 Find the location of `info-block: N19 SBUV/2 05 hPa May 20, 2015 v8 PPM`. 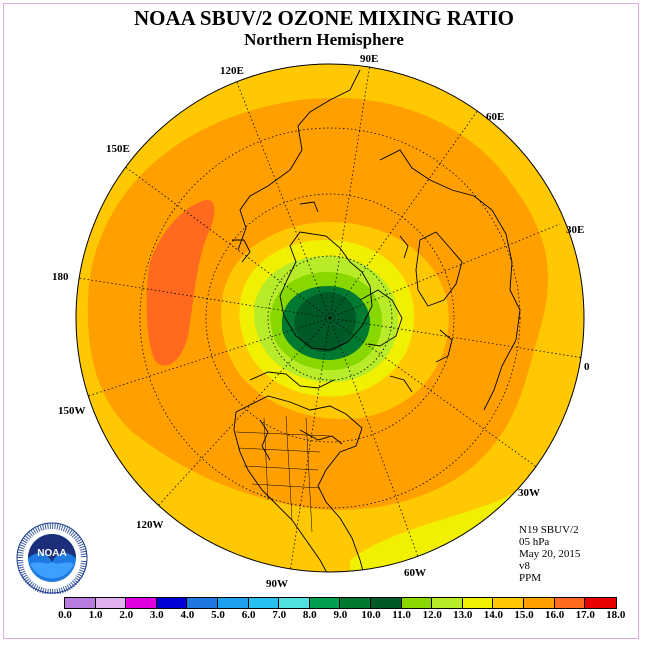

info-block: N19 SBUV/2 05 hPa May 20, 2015 v8 PPM is located at coordinates (549, 554).